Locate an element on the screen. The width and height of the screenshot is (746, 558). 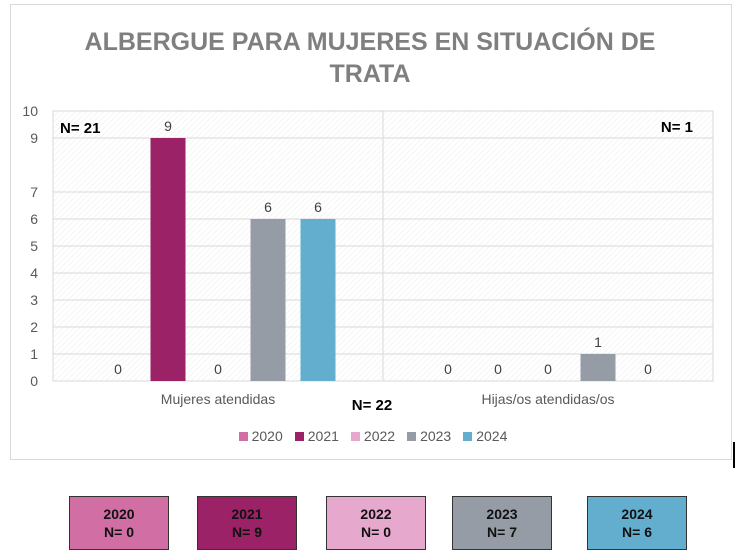
y-tick-label: 1 is located at coordinates (34, 354).